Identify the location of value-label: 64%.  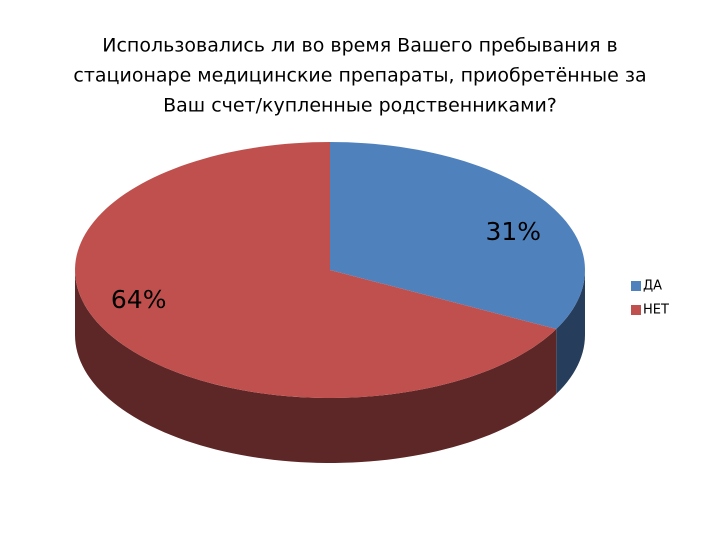
(139, 299).